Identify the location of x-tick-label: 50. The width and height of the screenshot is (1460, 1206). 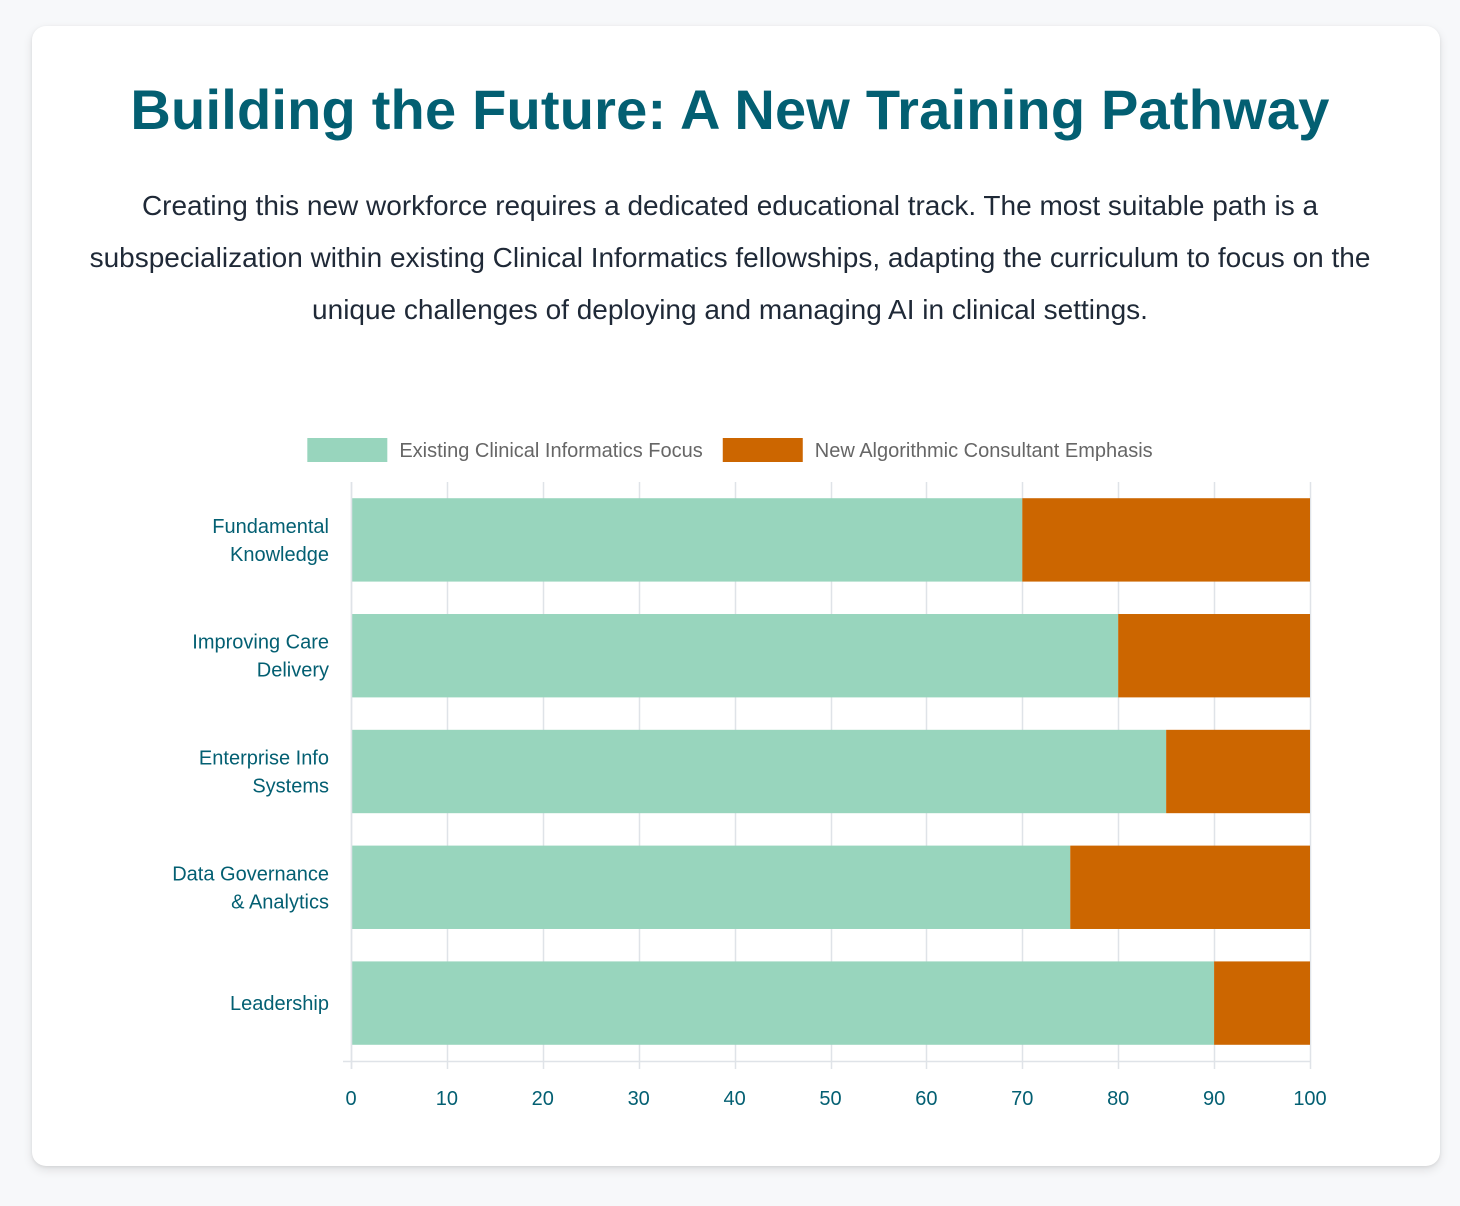
(830, 1099).